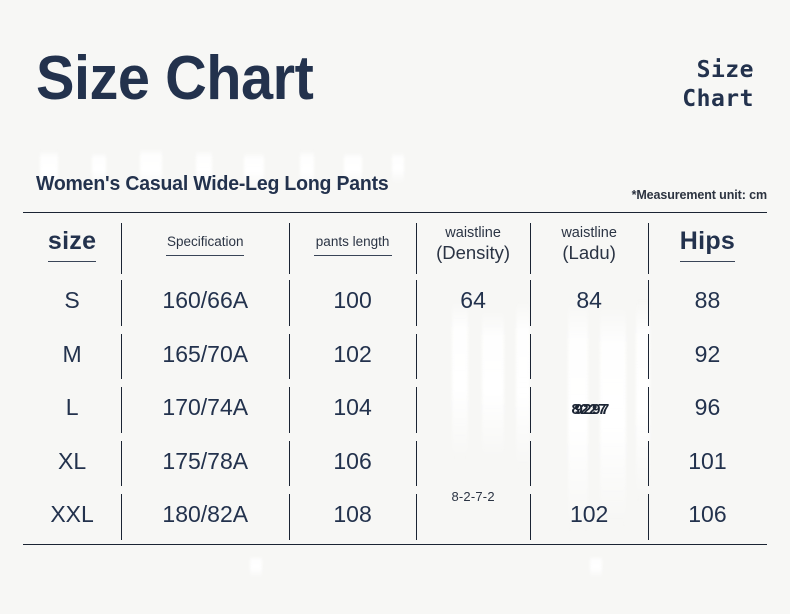 This screenshot has height=614, width=790. I want to click on cell-specification: 170/74A, so click(205, 410).